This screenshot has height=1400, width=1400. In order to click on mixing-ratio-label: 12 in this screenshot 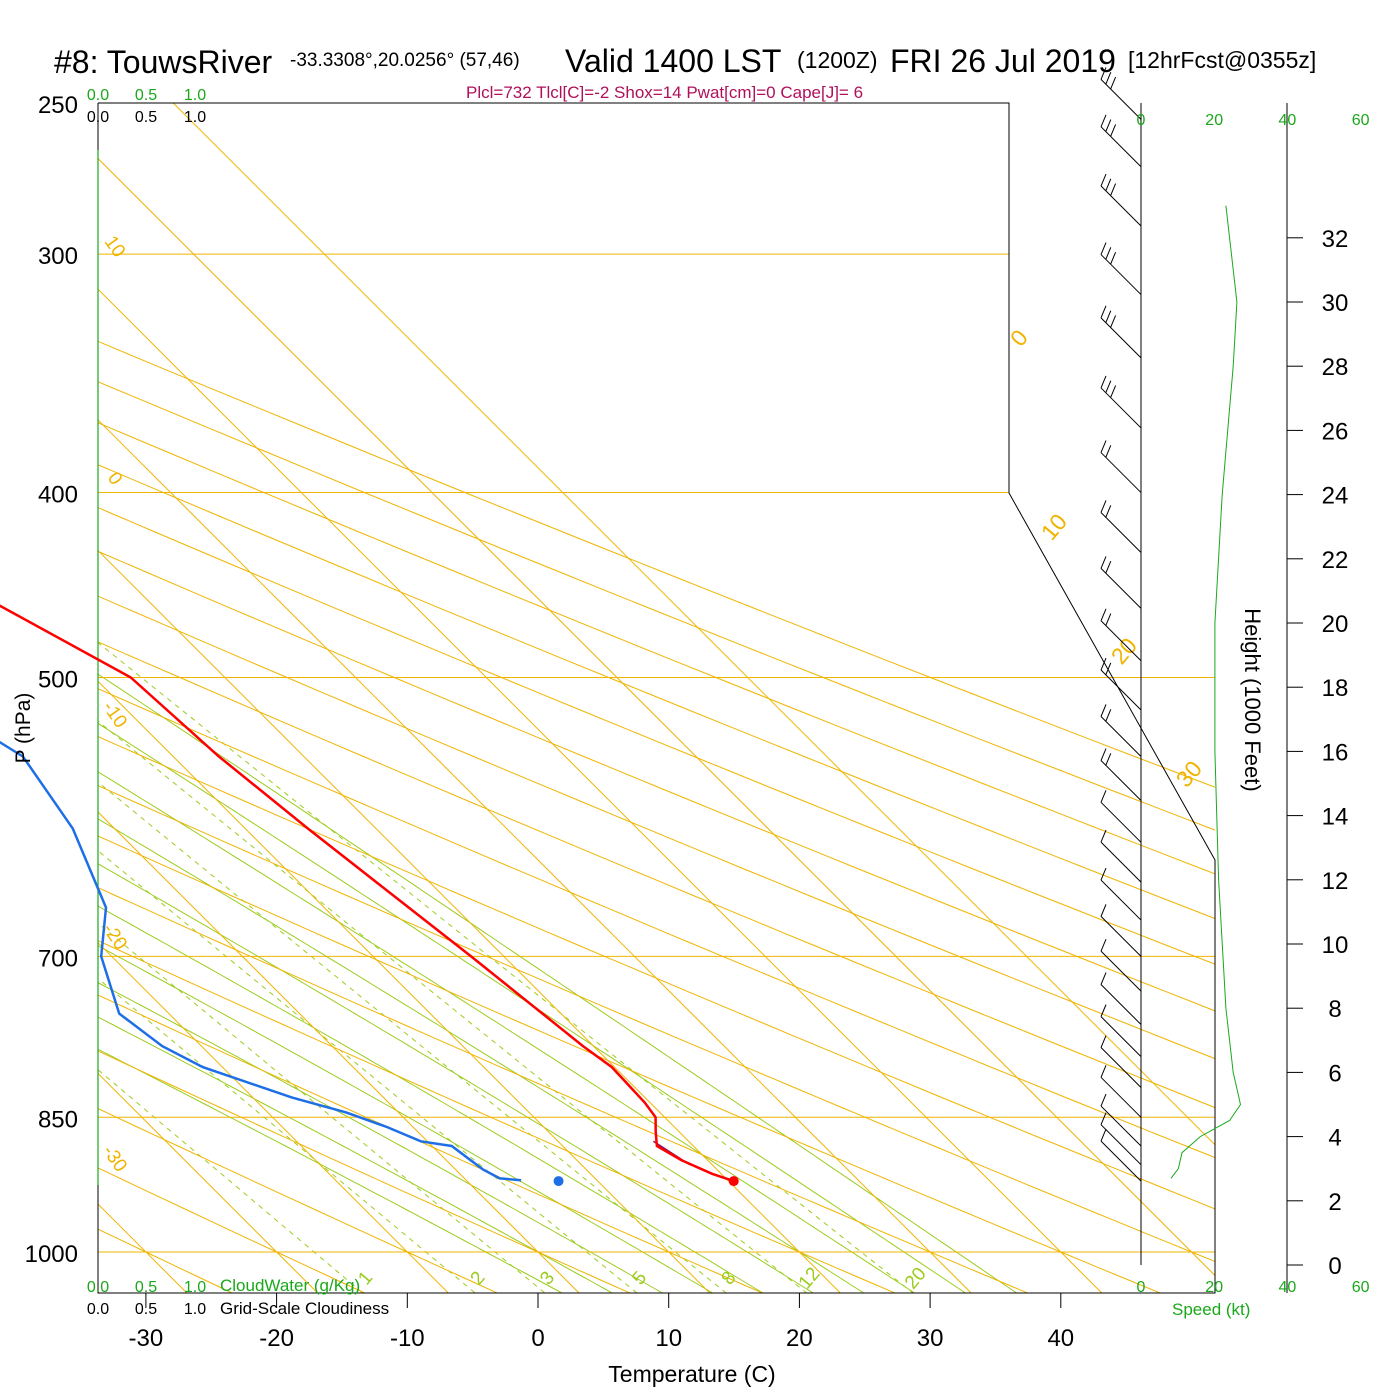, I will do `click(810, 1279)`.